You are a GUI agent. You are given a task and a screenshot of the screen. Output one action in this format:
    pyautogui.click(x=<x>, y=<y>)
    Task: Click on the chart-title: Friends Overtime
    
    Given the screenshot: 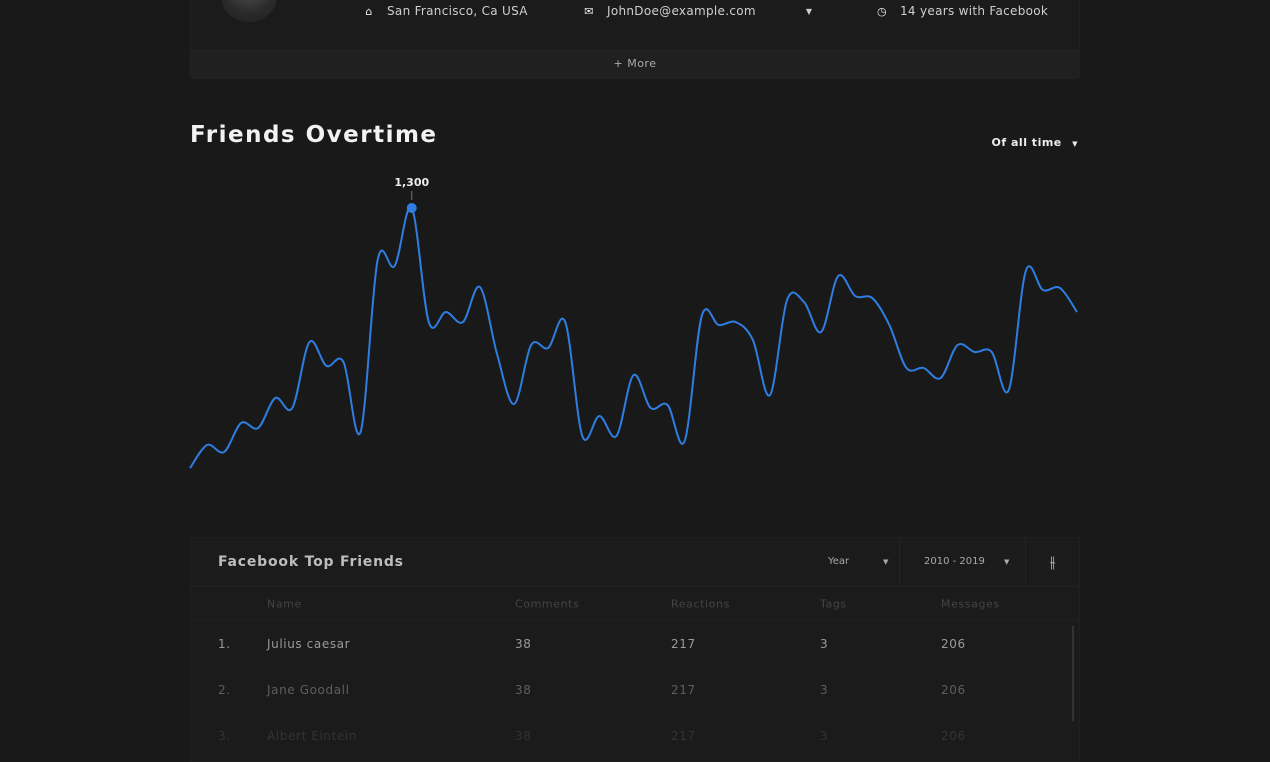 What is the action you would take?
    pyautogui.click(x=314, y=135)
    